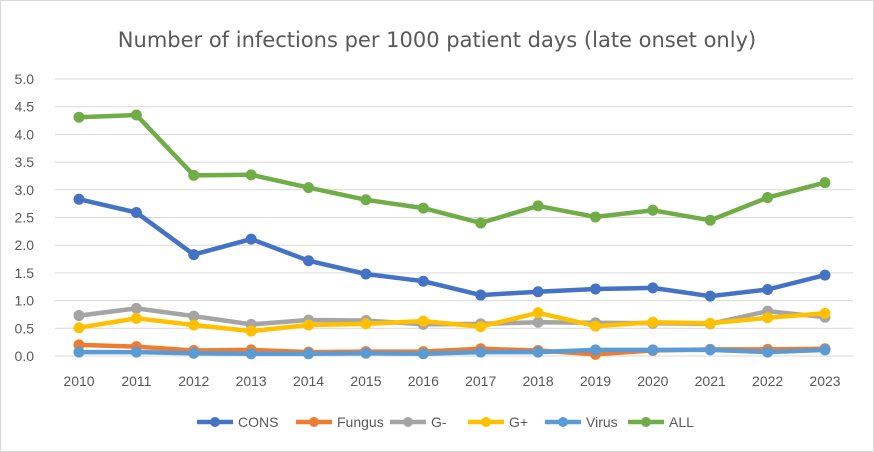 The width and height of the screenshot is (874, 452). I want to click on legend-label: Fungus, so click(360, 422).